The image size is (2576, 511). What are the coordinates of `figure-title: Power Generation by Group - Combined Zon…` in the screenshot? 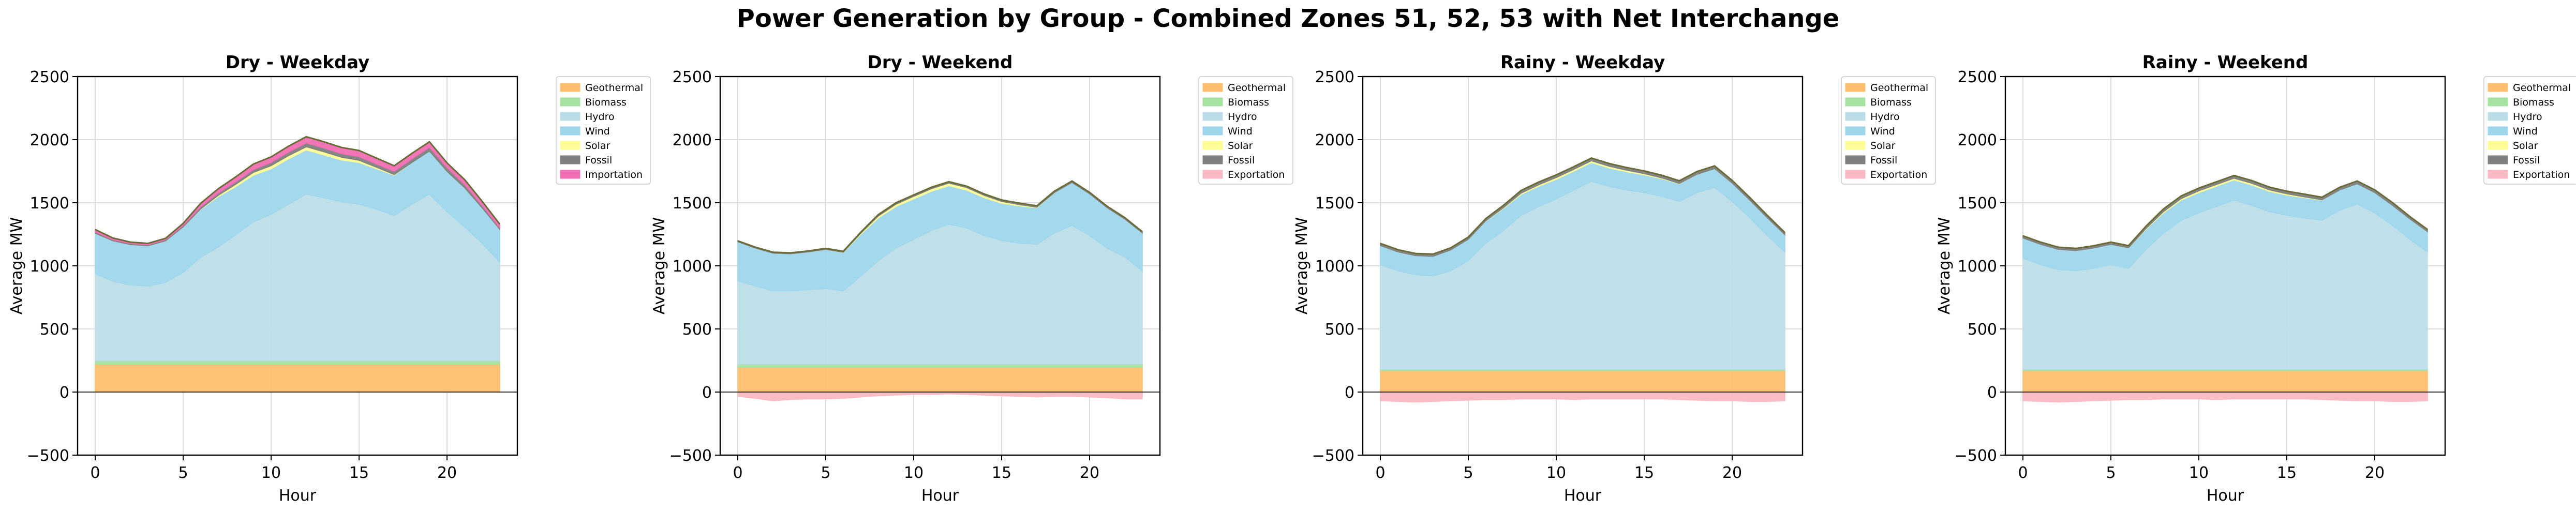 It's located at (1288, 18).